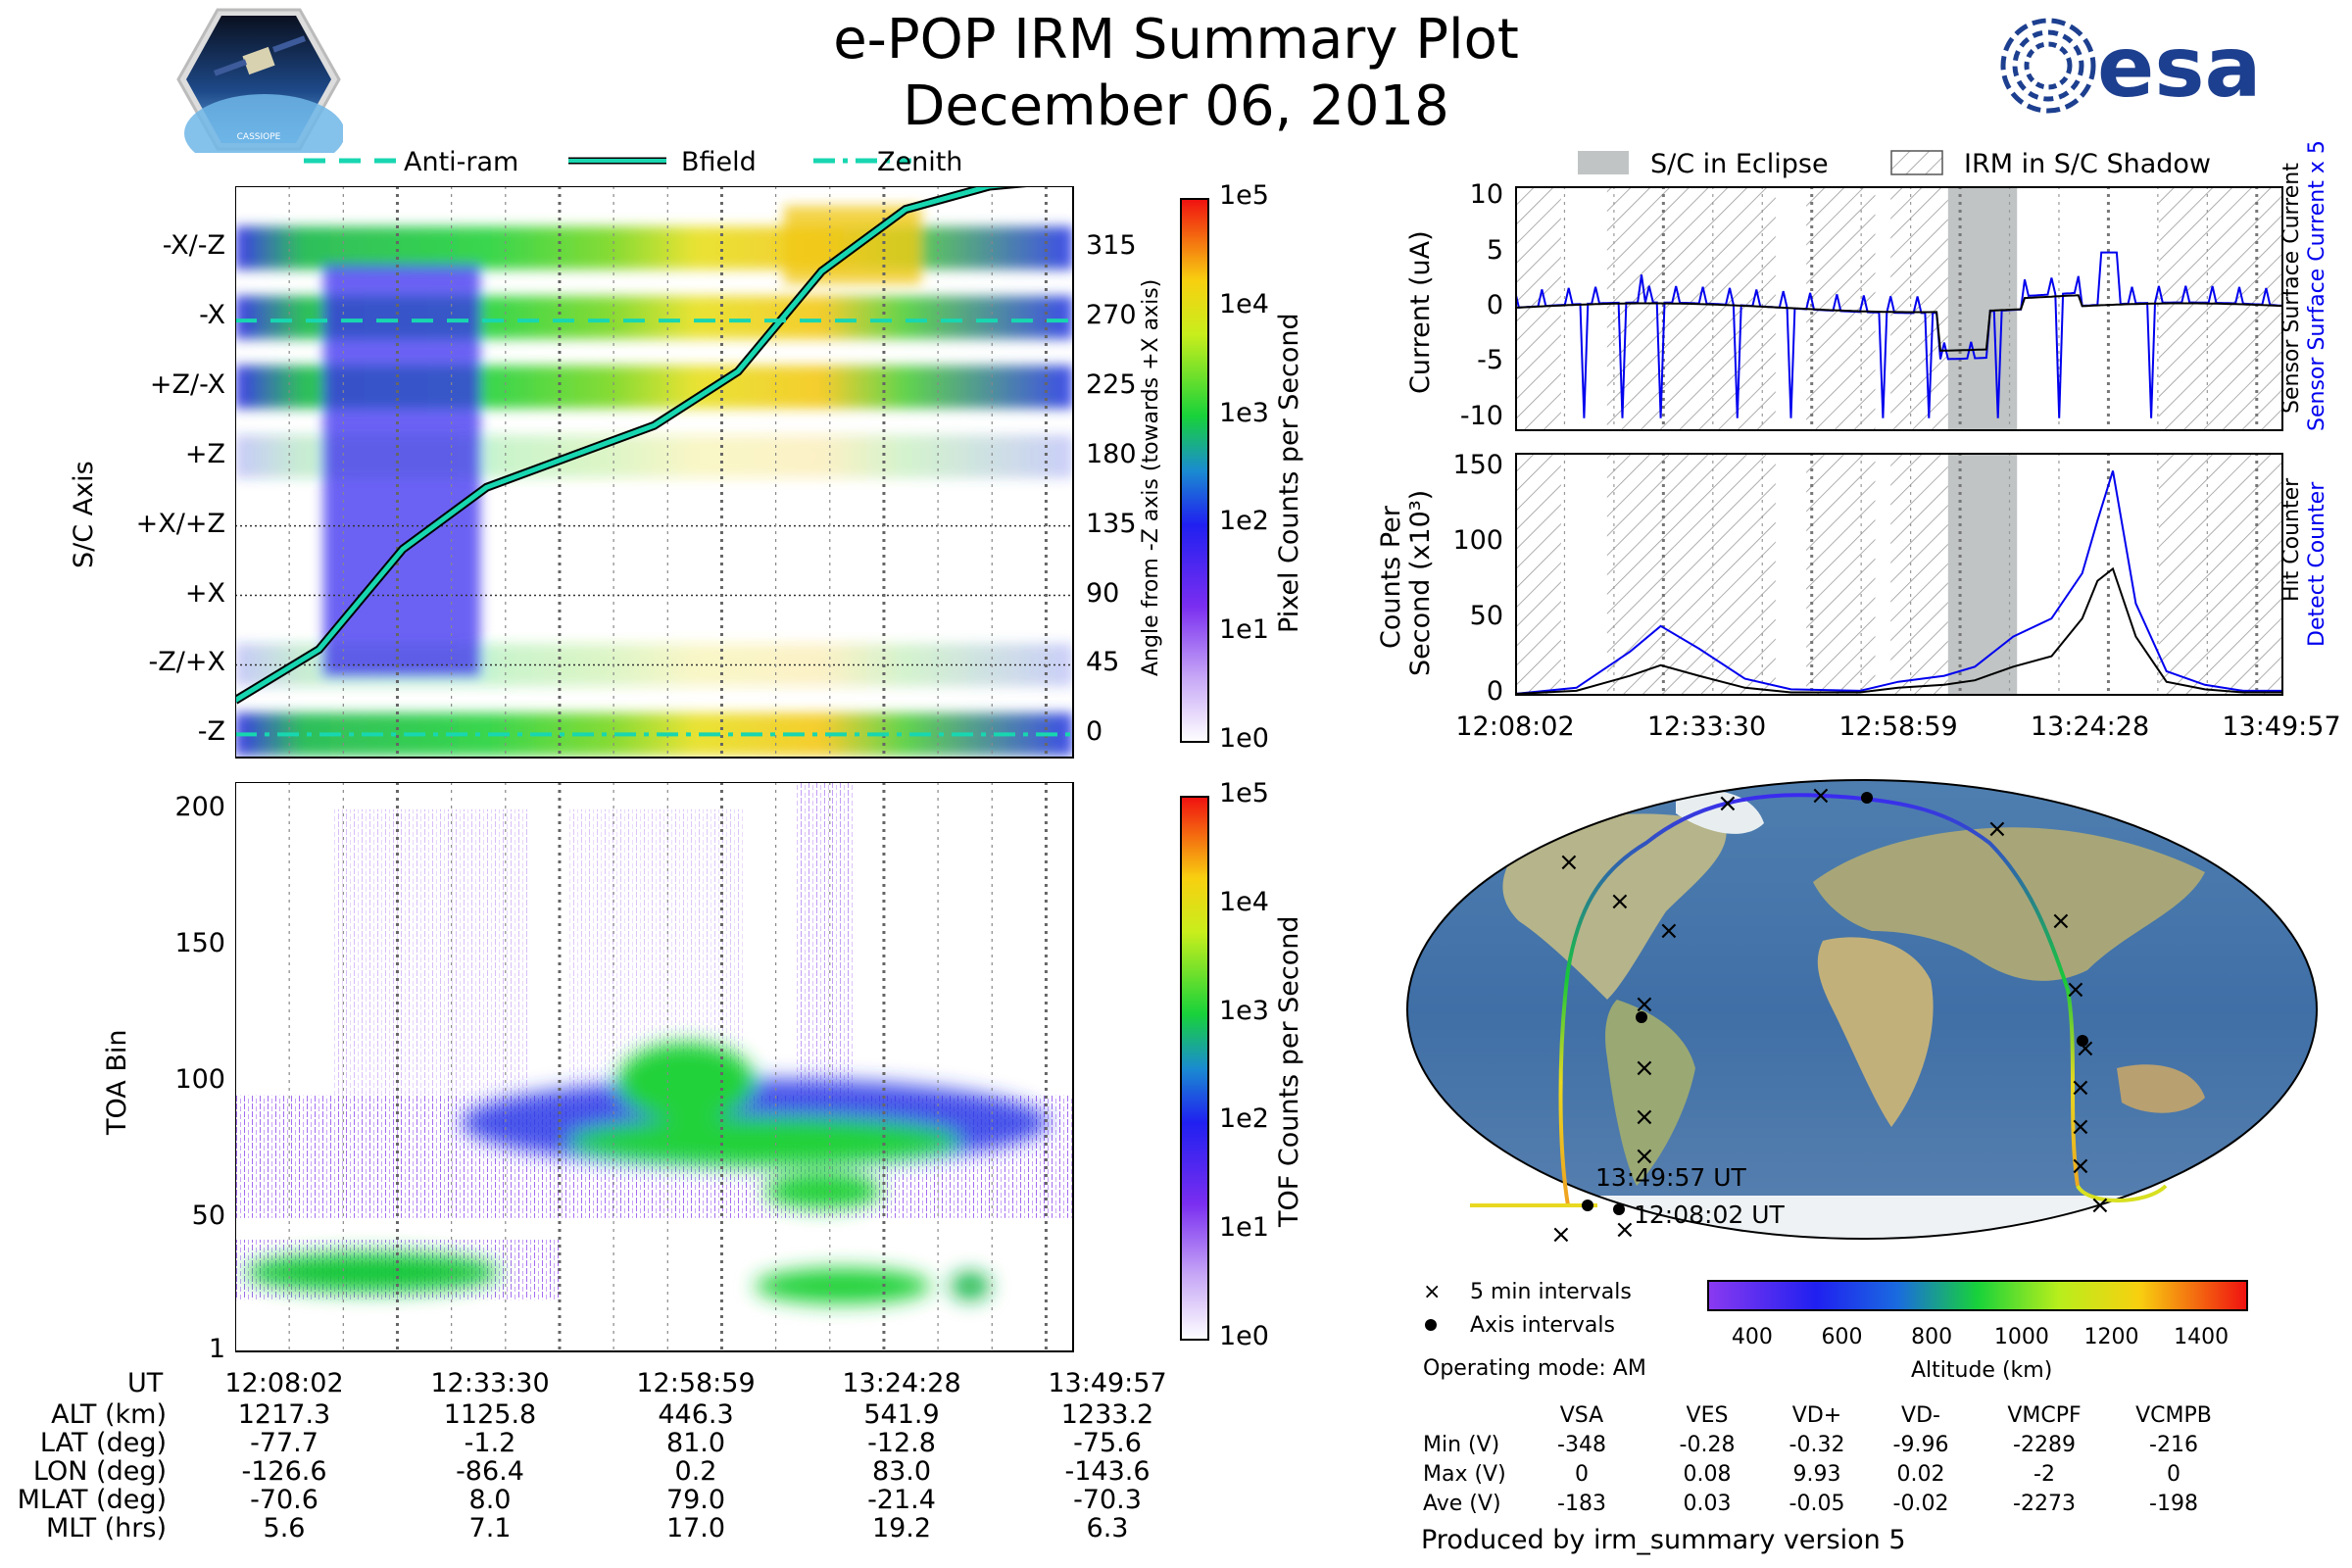 This screenshot has width=2352, height=1568. I want to click on angle-tick-label: 270, so click(1111, 314).